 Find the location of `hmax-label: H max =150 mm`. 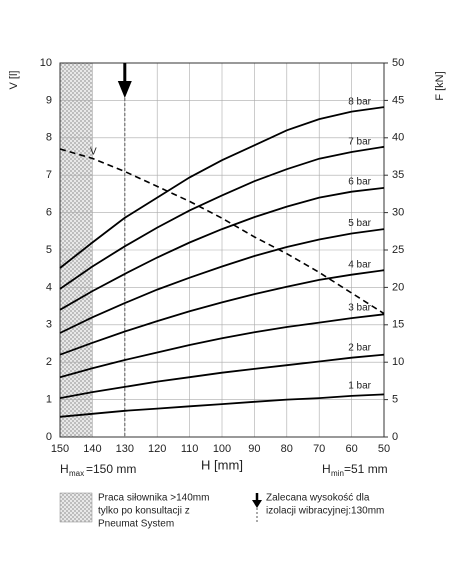

hmax-label: H max =150 mm is located at coordinates (98, 470).